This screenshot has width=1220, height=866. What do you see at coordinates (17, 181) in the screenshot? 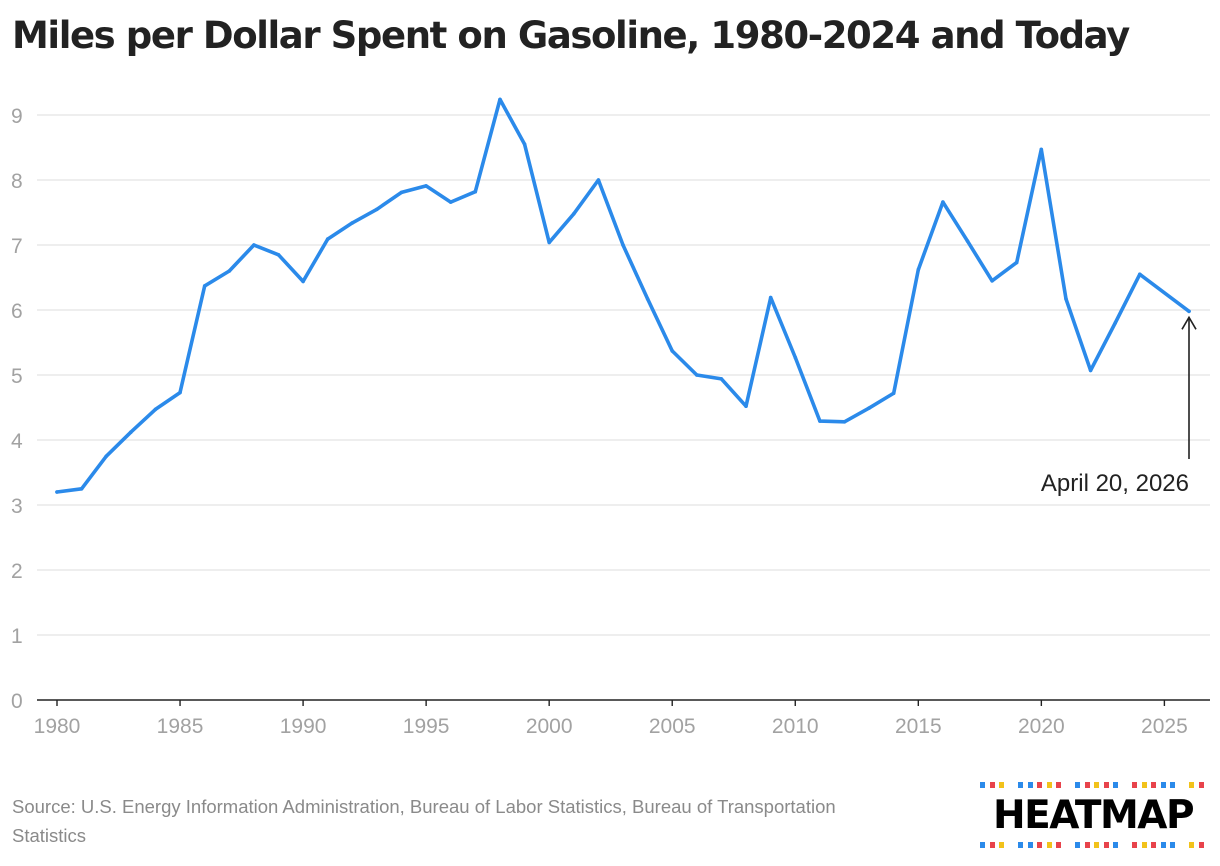
I see `y-tick-label: 8` at bounding box center [17, 181].